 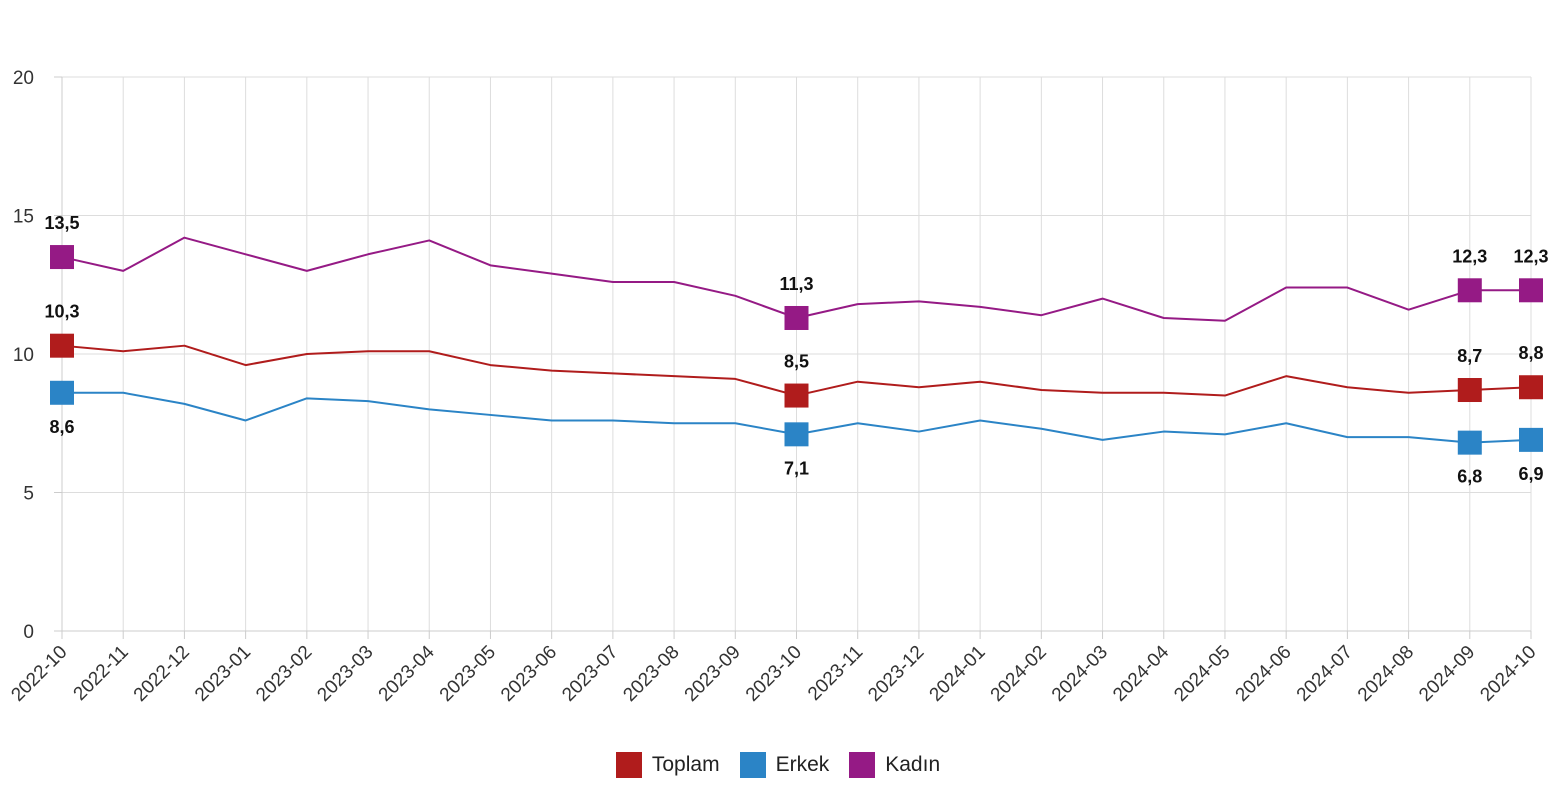 I want to click on x-tick-label: 2024-05, so click(x=1202, y=674).